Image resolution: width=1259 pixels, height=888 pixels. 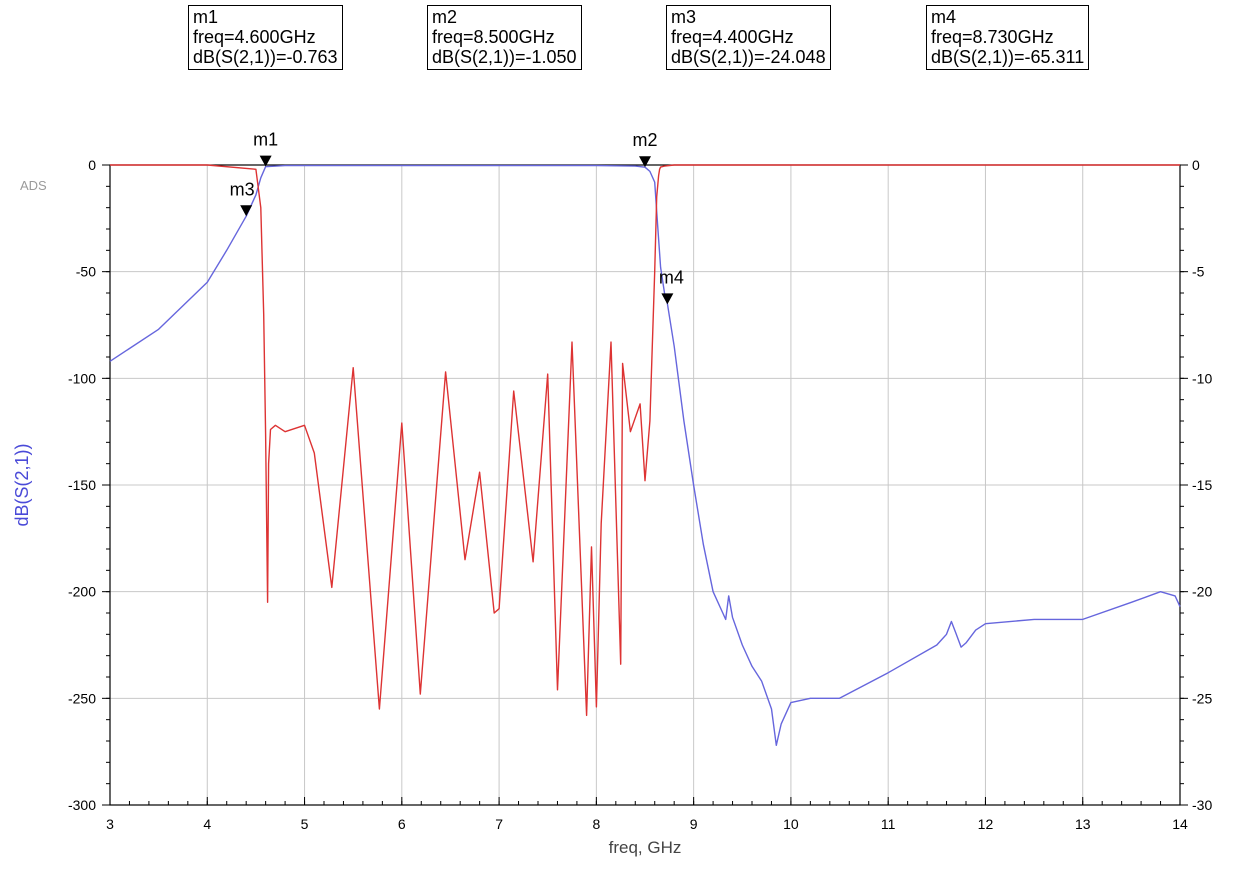 I want to click on marker-readout-m2: m2 freq=8.500GHz dB(S(2,1))=-1.050, so click(x=504, y=37).